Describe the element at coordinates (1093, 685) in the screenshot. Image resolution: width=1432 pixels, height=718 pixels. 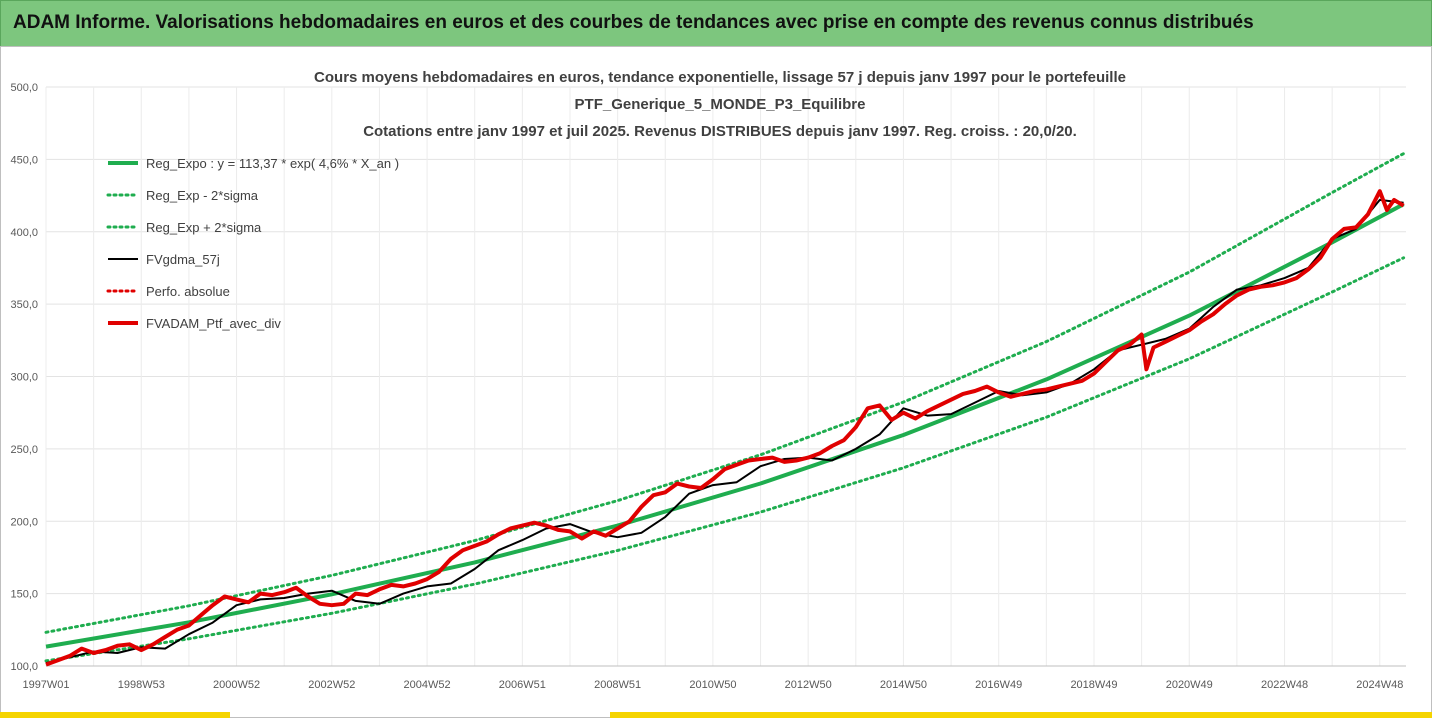
I see `x-tick-label: 2018W49` at that location.